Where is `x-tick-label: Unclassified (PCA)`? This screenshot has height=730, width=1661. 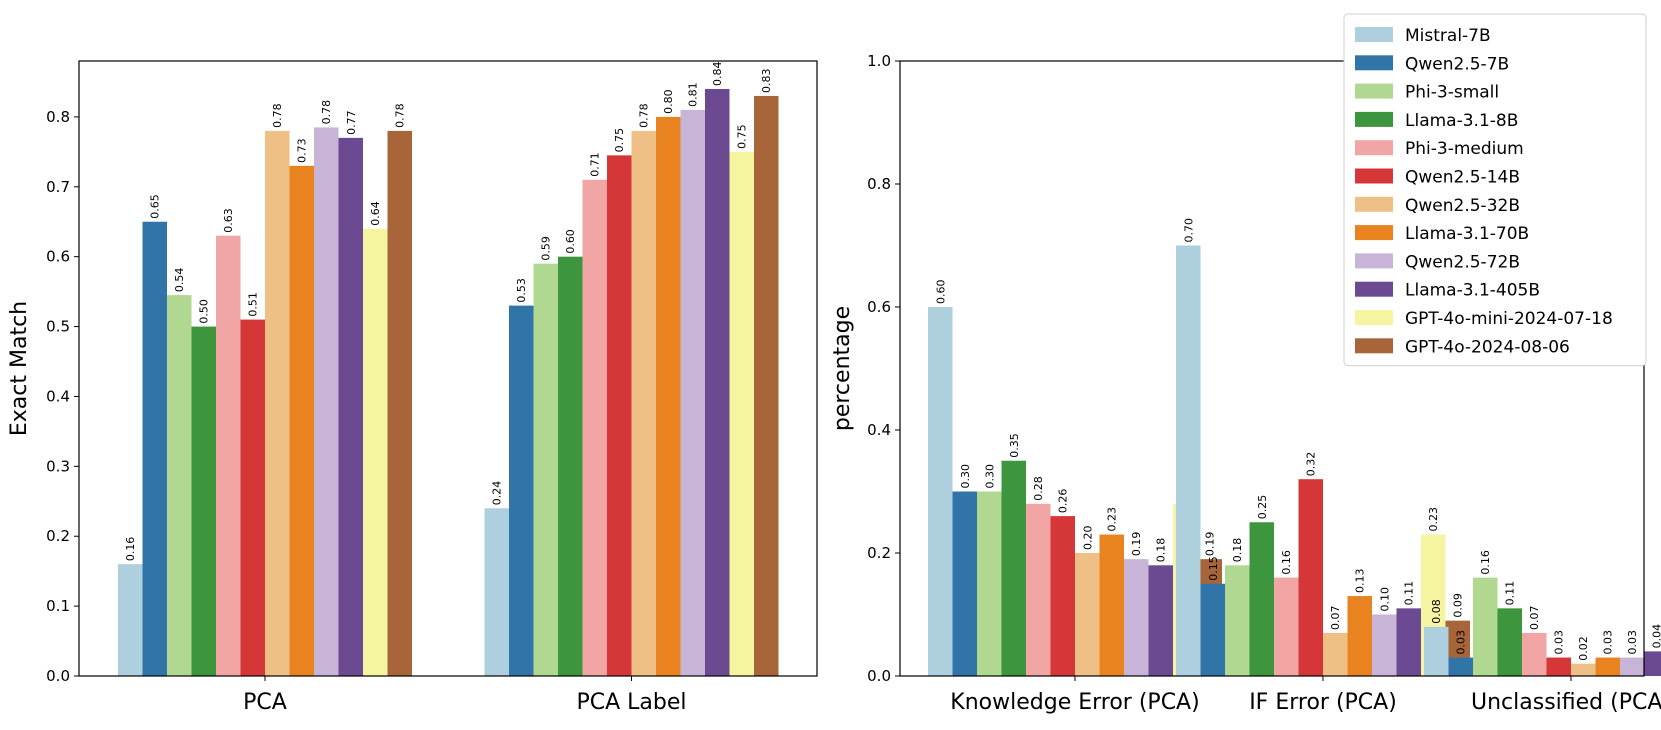
x-tick-label: Unclassified (PCA) is located at coordinates (1566, 702).